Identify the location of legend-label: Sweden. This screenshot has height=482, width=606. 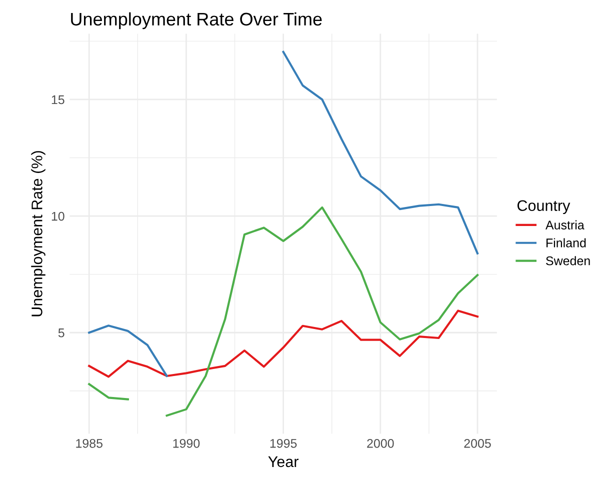
(568, 261).